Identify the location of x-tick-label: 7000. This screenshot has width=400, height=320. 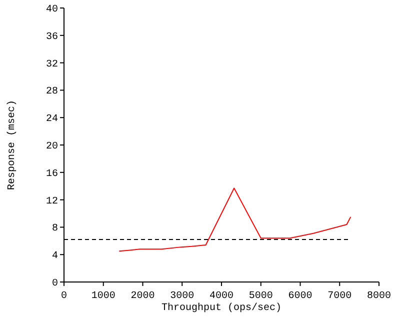
(340, 296).